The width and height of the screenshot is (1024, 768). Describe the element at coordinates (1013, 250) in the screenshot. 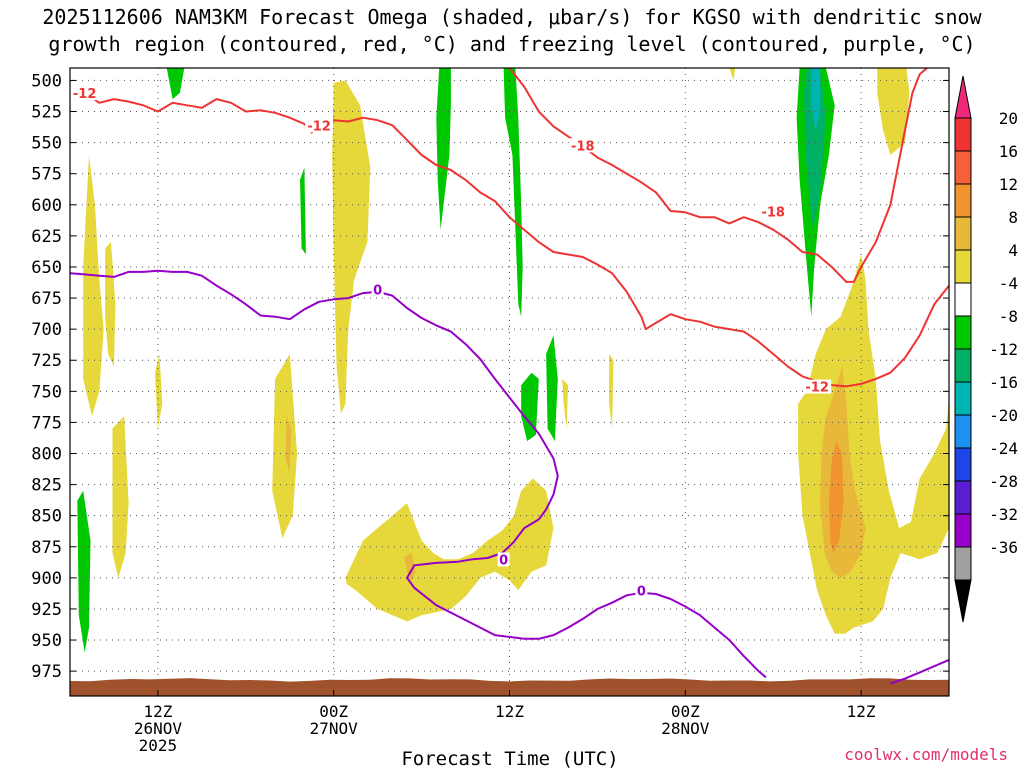

I see `colorbar-label: 4` at that location.